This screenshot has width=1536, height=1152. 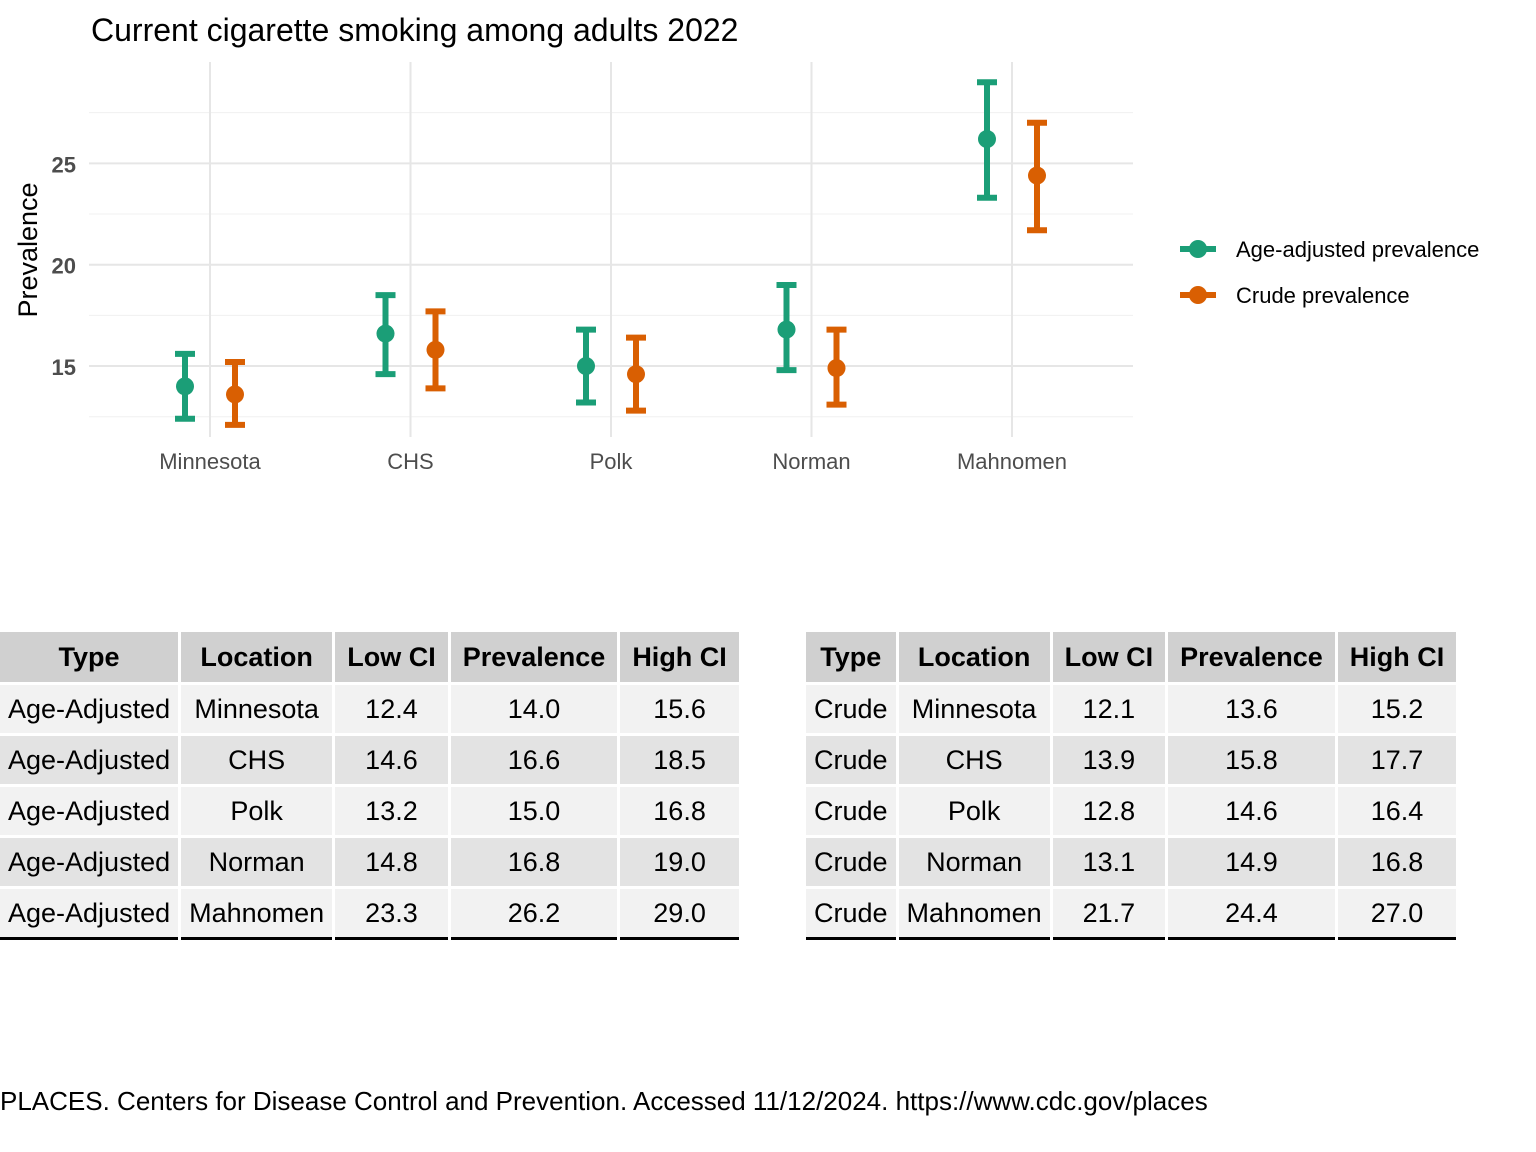 I want to click on table-cell: 14.8, so click(x=391, y=860).